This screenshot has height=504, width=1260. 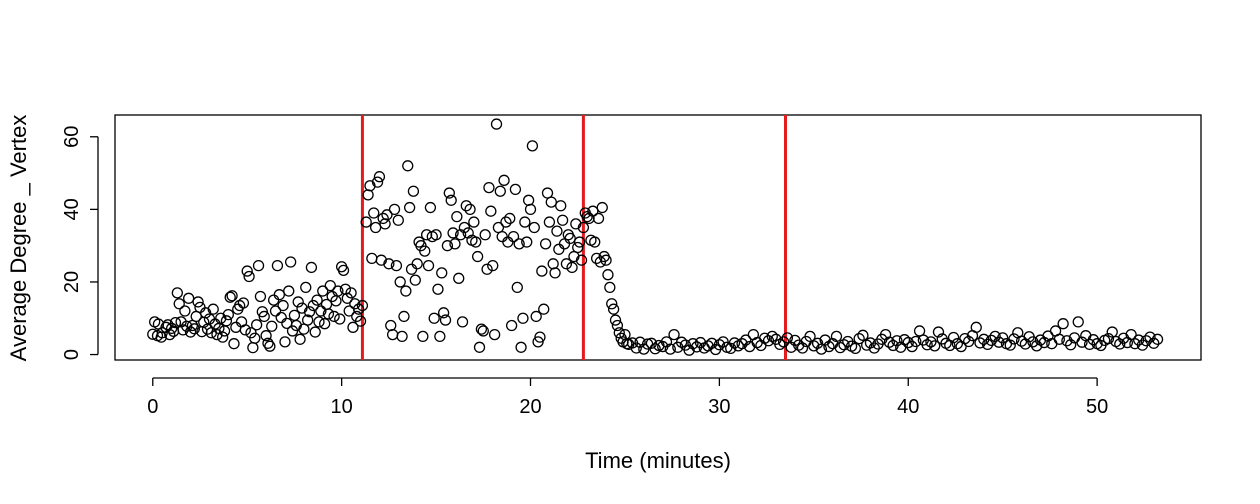 I want to click on x-tick-label: 50, so click(x=1097, y=407).